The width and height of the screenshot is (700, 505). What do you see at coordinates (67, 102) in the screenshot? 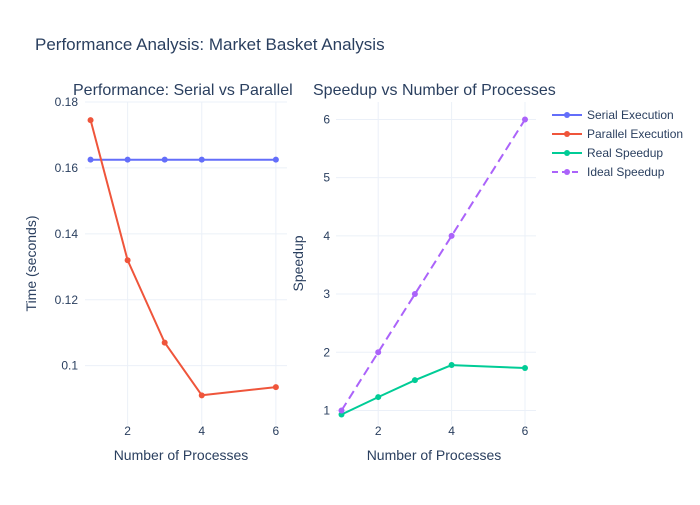
I see `y-tick-label: 0.18` at bounding box center [67, 102].